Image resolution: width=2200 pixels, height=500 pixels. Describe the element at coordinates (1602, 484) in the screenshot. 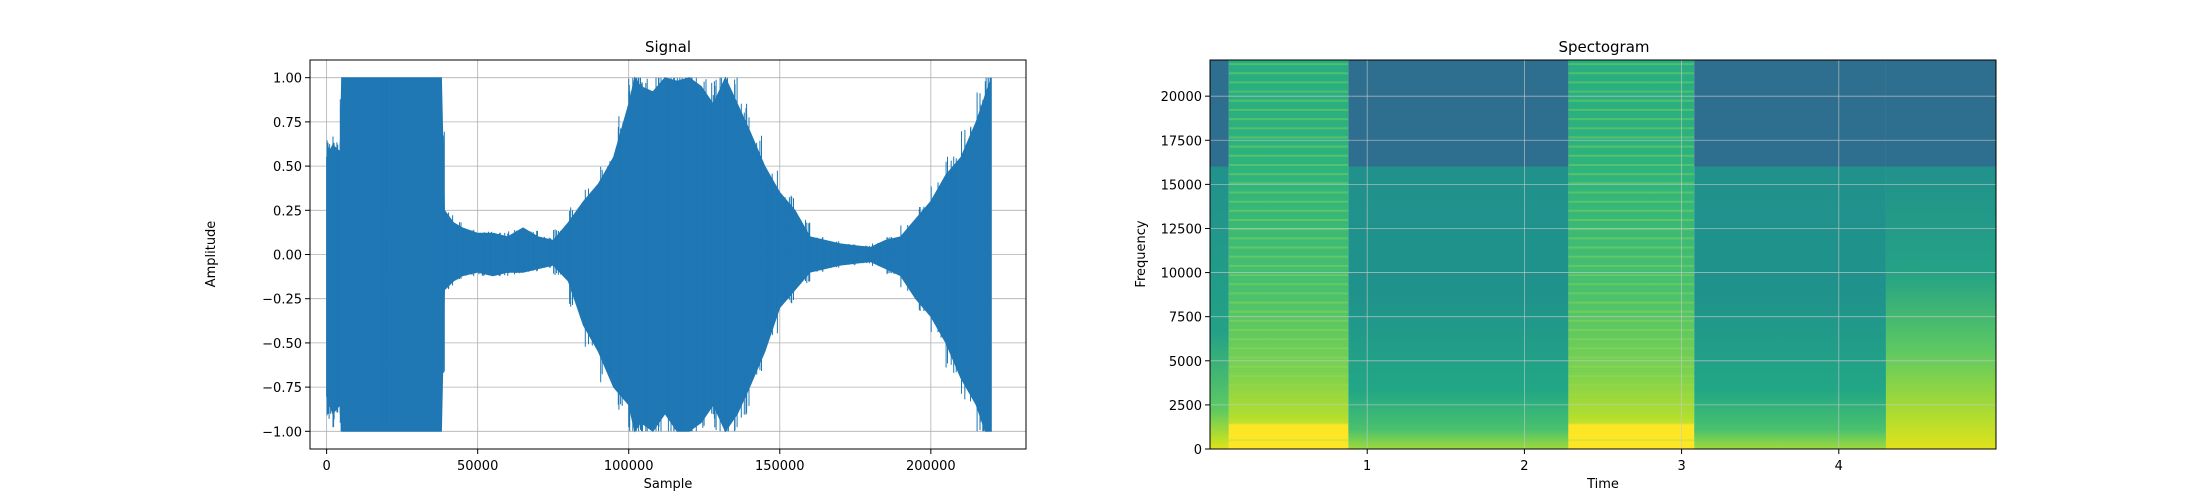

I see `spectrogram-xlabel: Time` at that location.